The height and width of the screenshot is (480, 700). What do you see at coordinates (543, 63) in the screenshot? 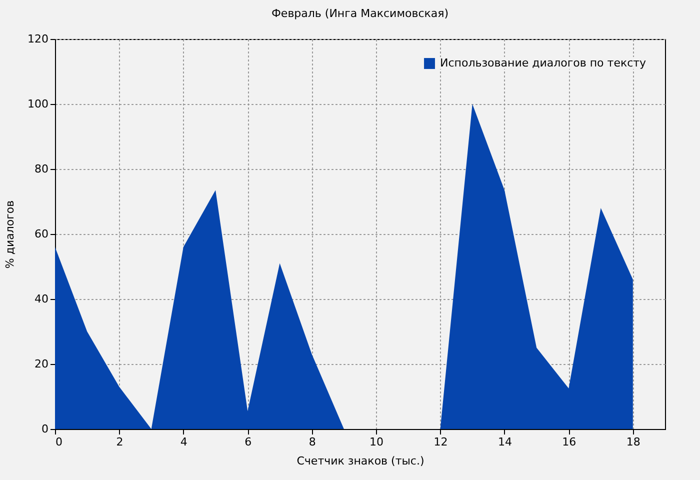
I see `legend-label: Использование диалогов по тексту` at bounding box center [543, 63].